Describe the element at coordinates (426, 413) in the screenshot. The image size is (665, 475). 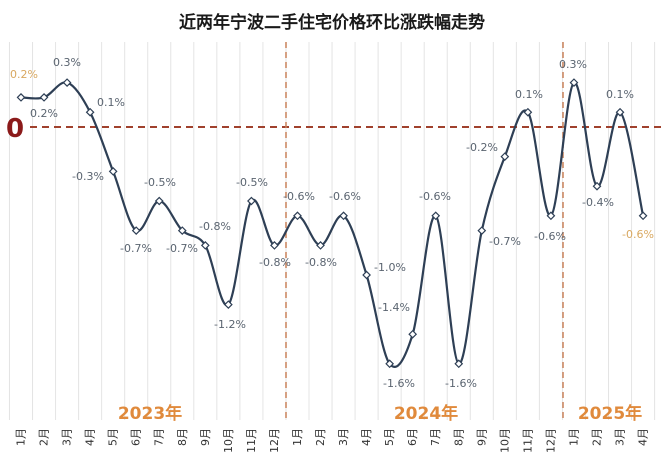
I see `year-label-2024: 2024年` at that location.